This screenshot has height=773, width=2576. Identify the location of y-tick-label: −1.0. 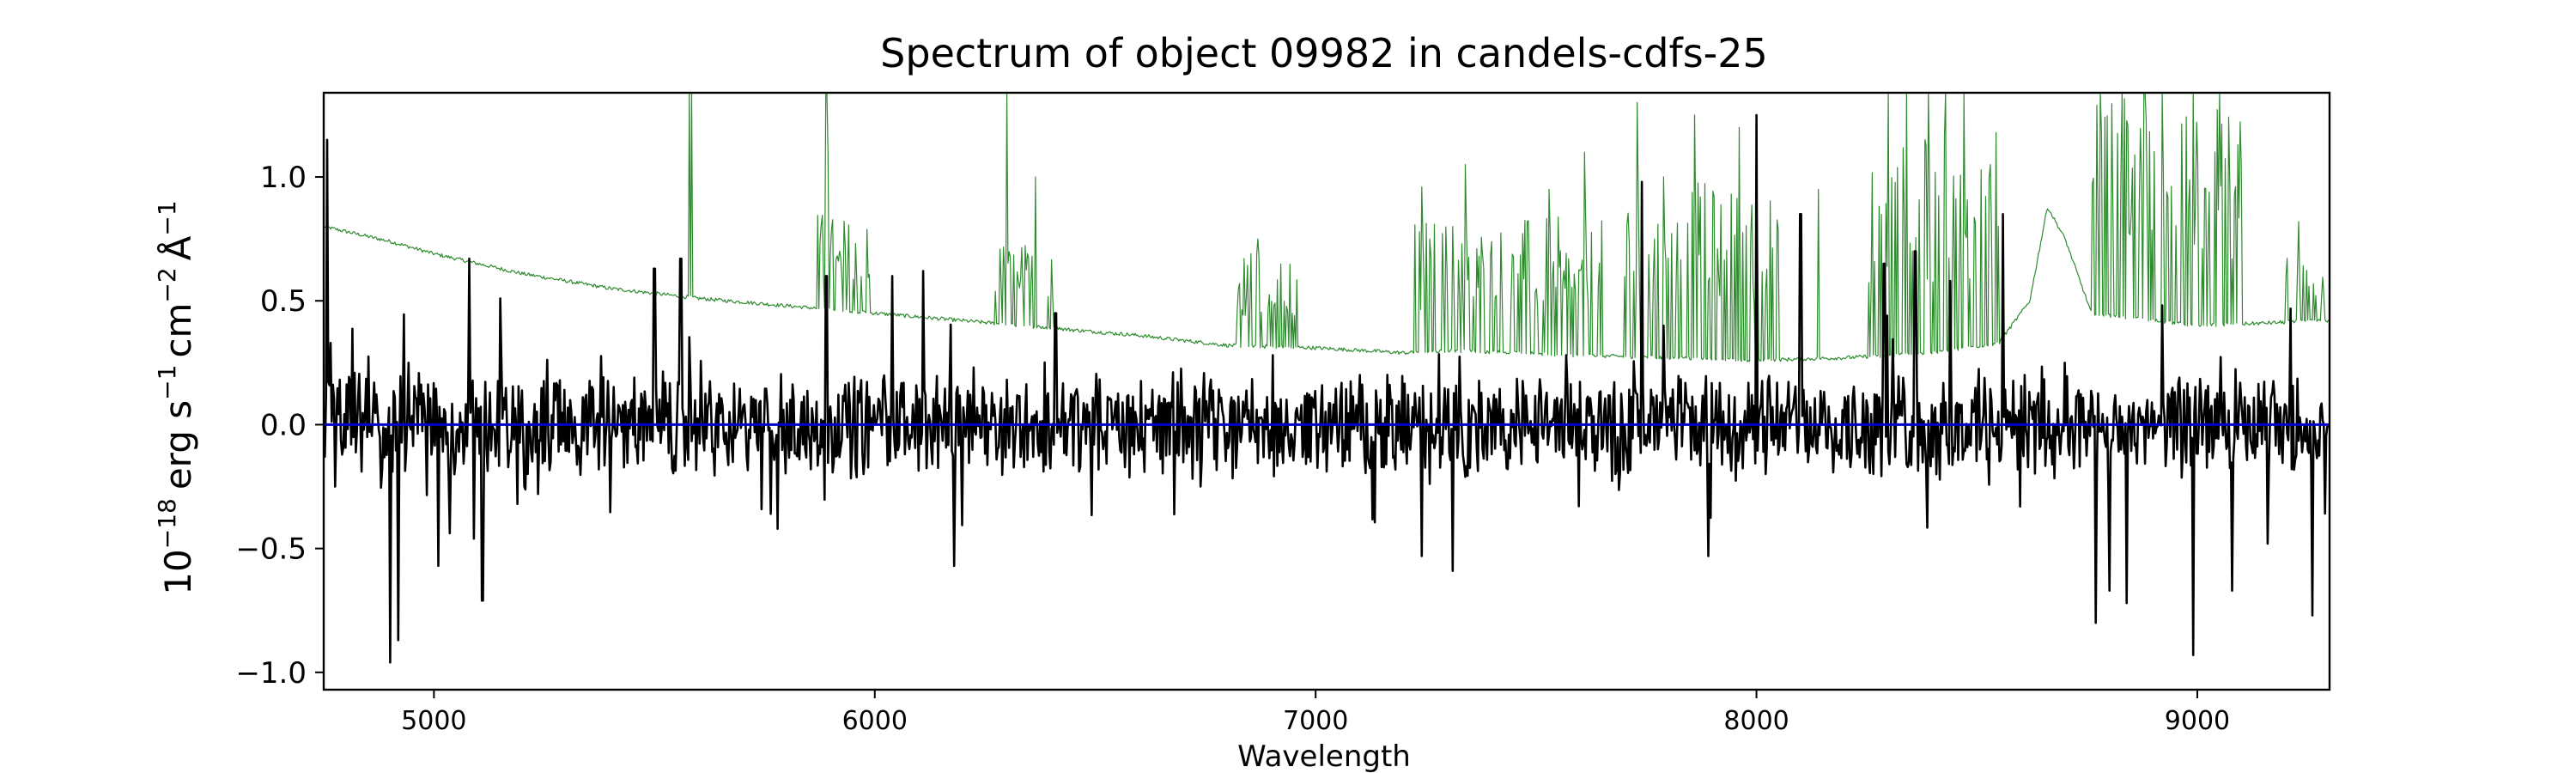
(271, 673).